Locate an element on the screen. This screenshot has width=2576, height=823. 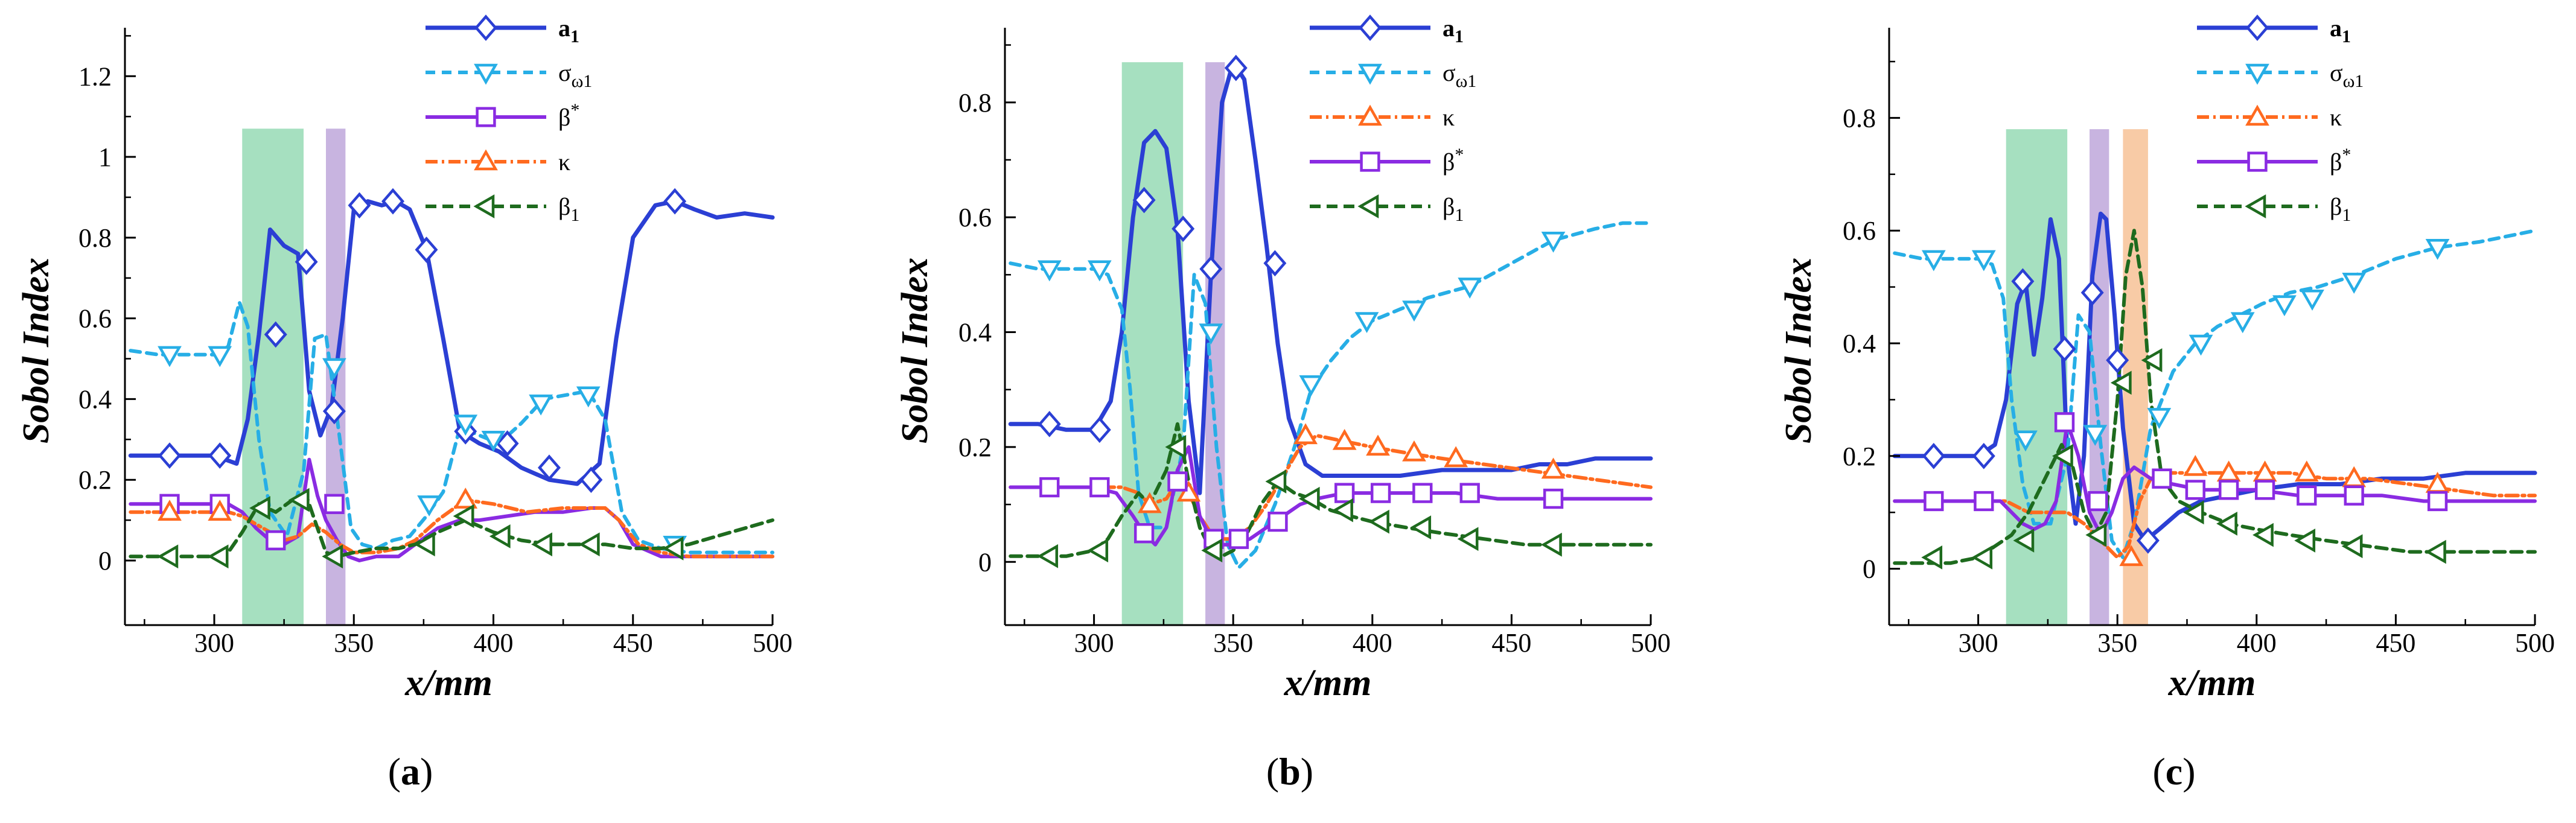
legend-label-a1: a1 is located at coordinates (1453, 30).